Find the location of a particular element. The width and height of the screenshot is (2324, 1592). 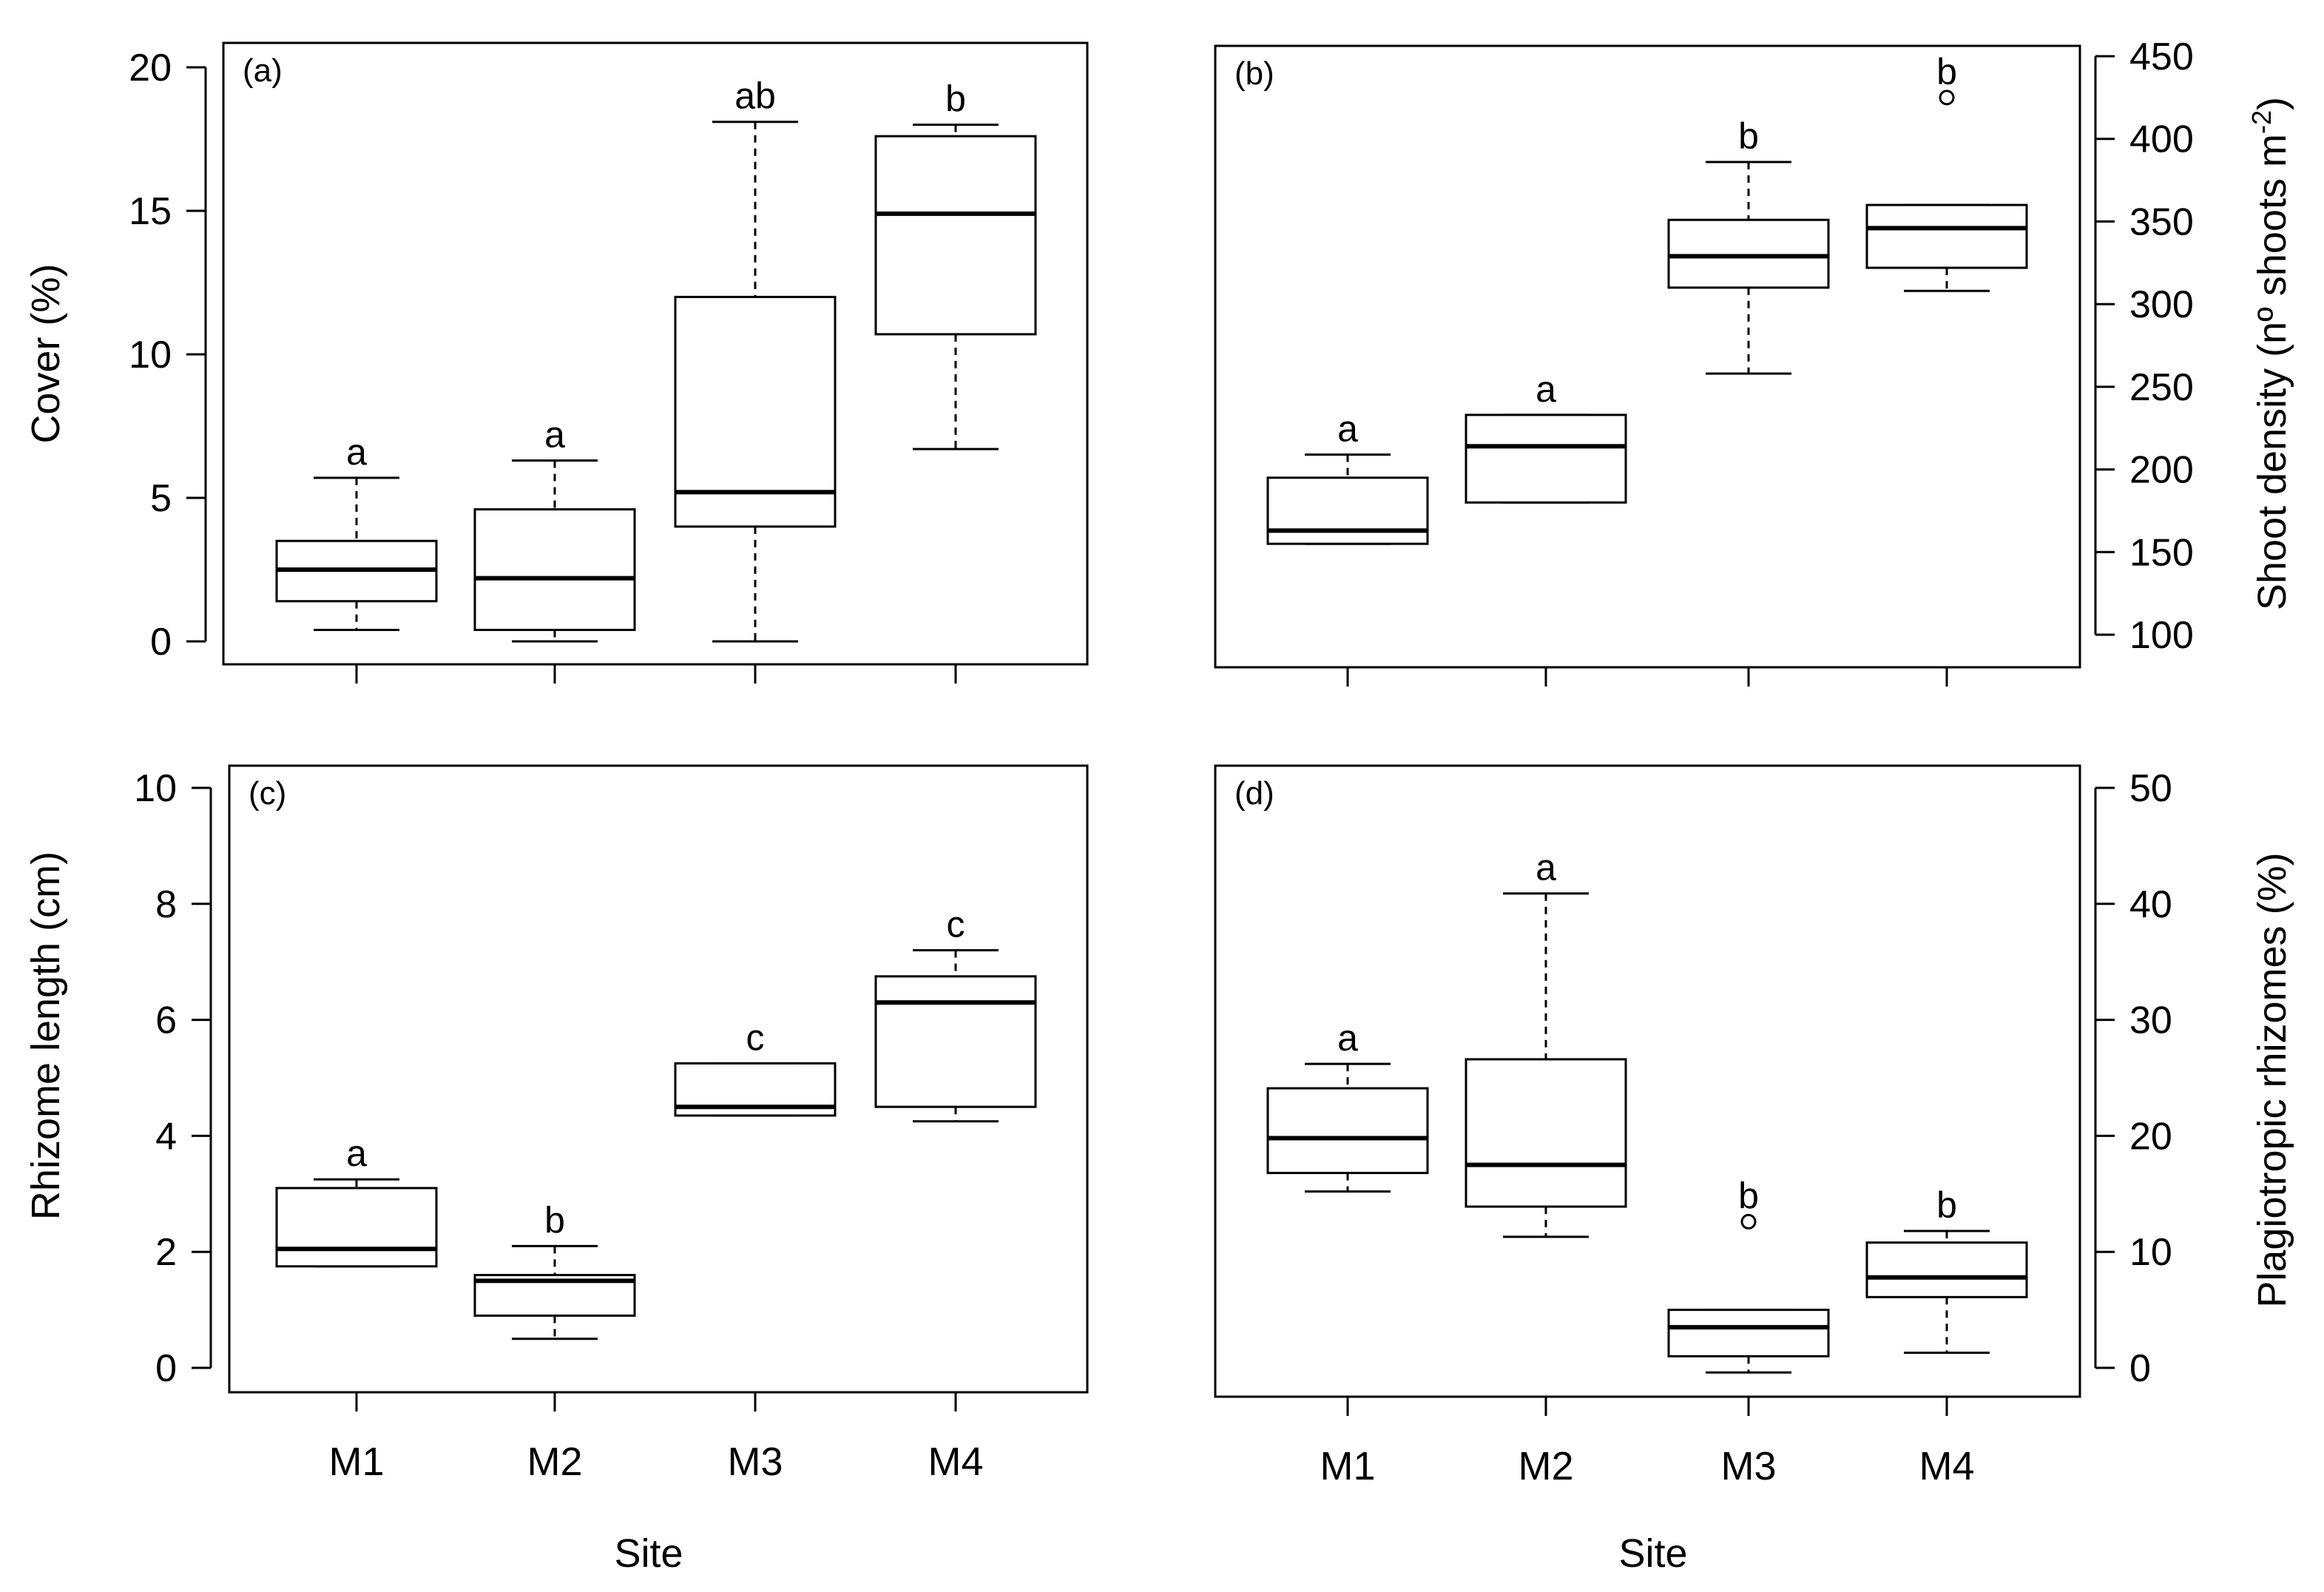

panel-label: (a) is located at coordinates (263, 71).